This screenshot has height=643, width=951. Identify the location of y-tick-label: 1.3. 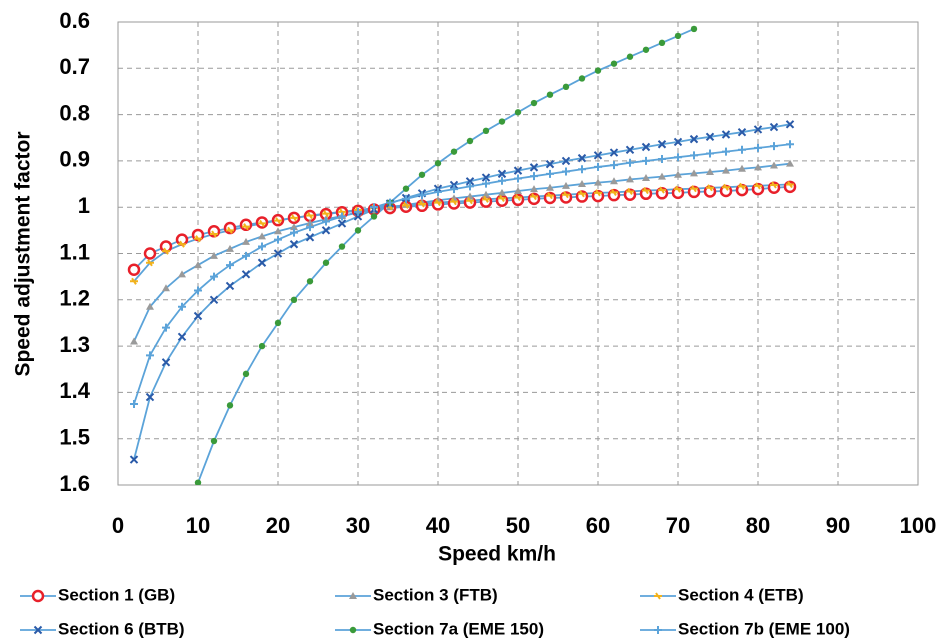
(74, 344).